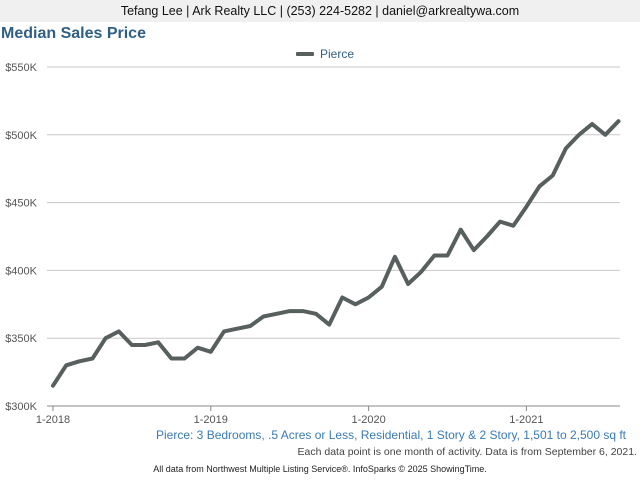 The height and width of the screenshot is (480, 640). What do you see at coordinates (337, 54) in the screenshot?
I see `legend-label-pierce: Pierce` at bounding box center [337, 54].